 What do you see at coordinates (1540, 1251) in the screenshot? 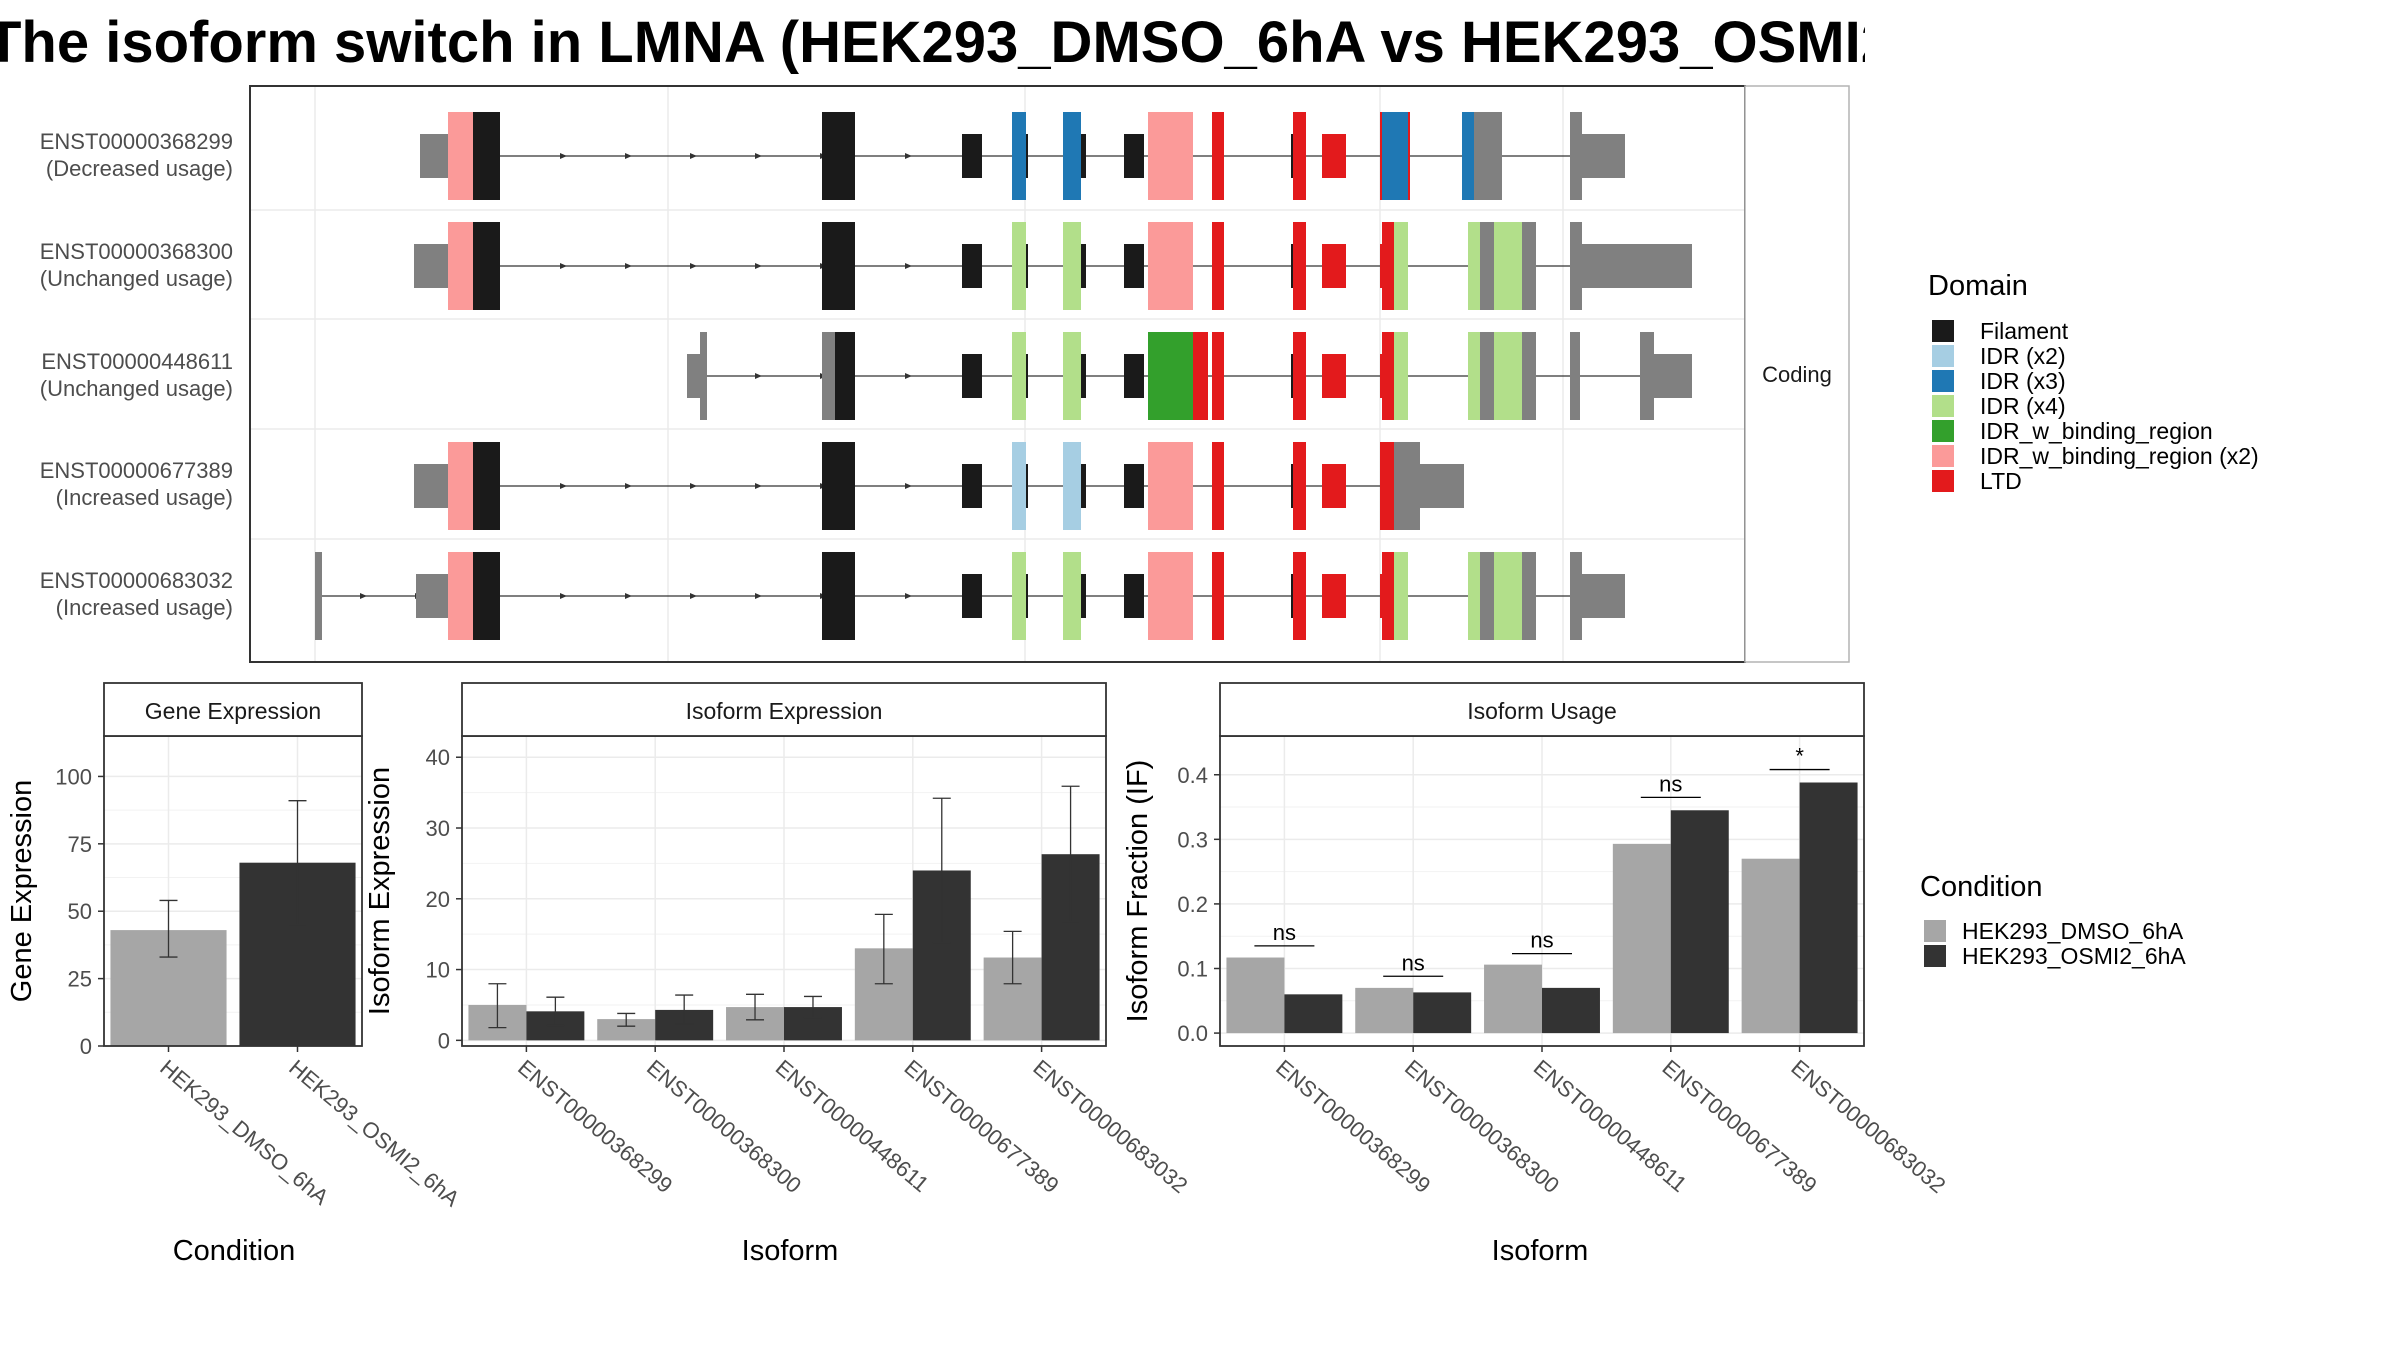
I see `x-axis-title: Isoform` at bounding box center [1540, 1251].